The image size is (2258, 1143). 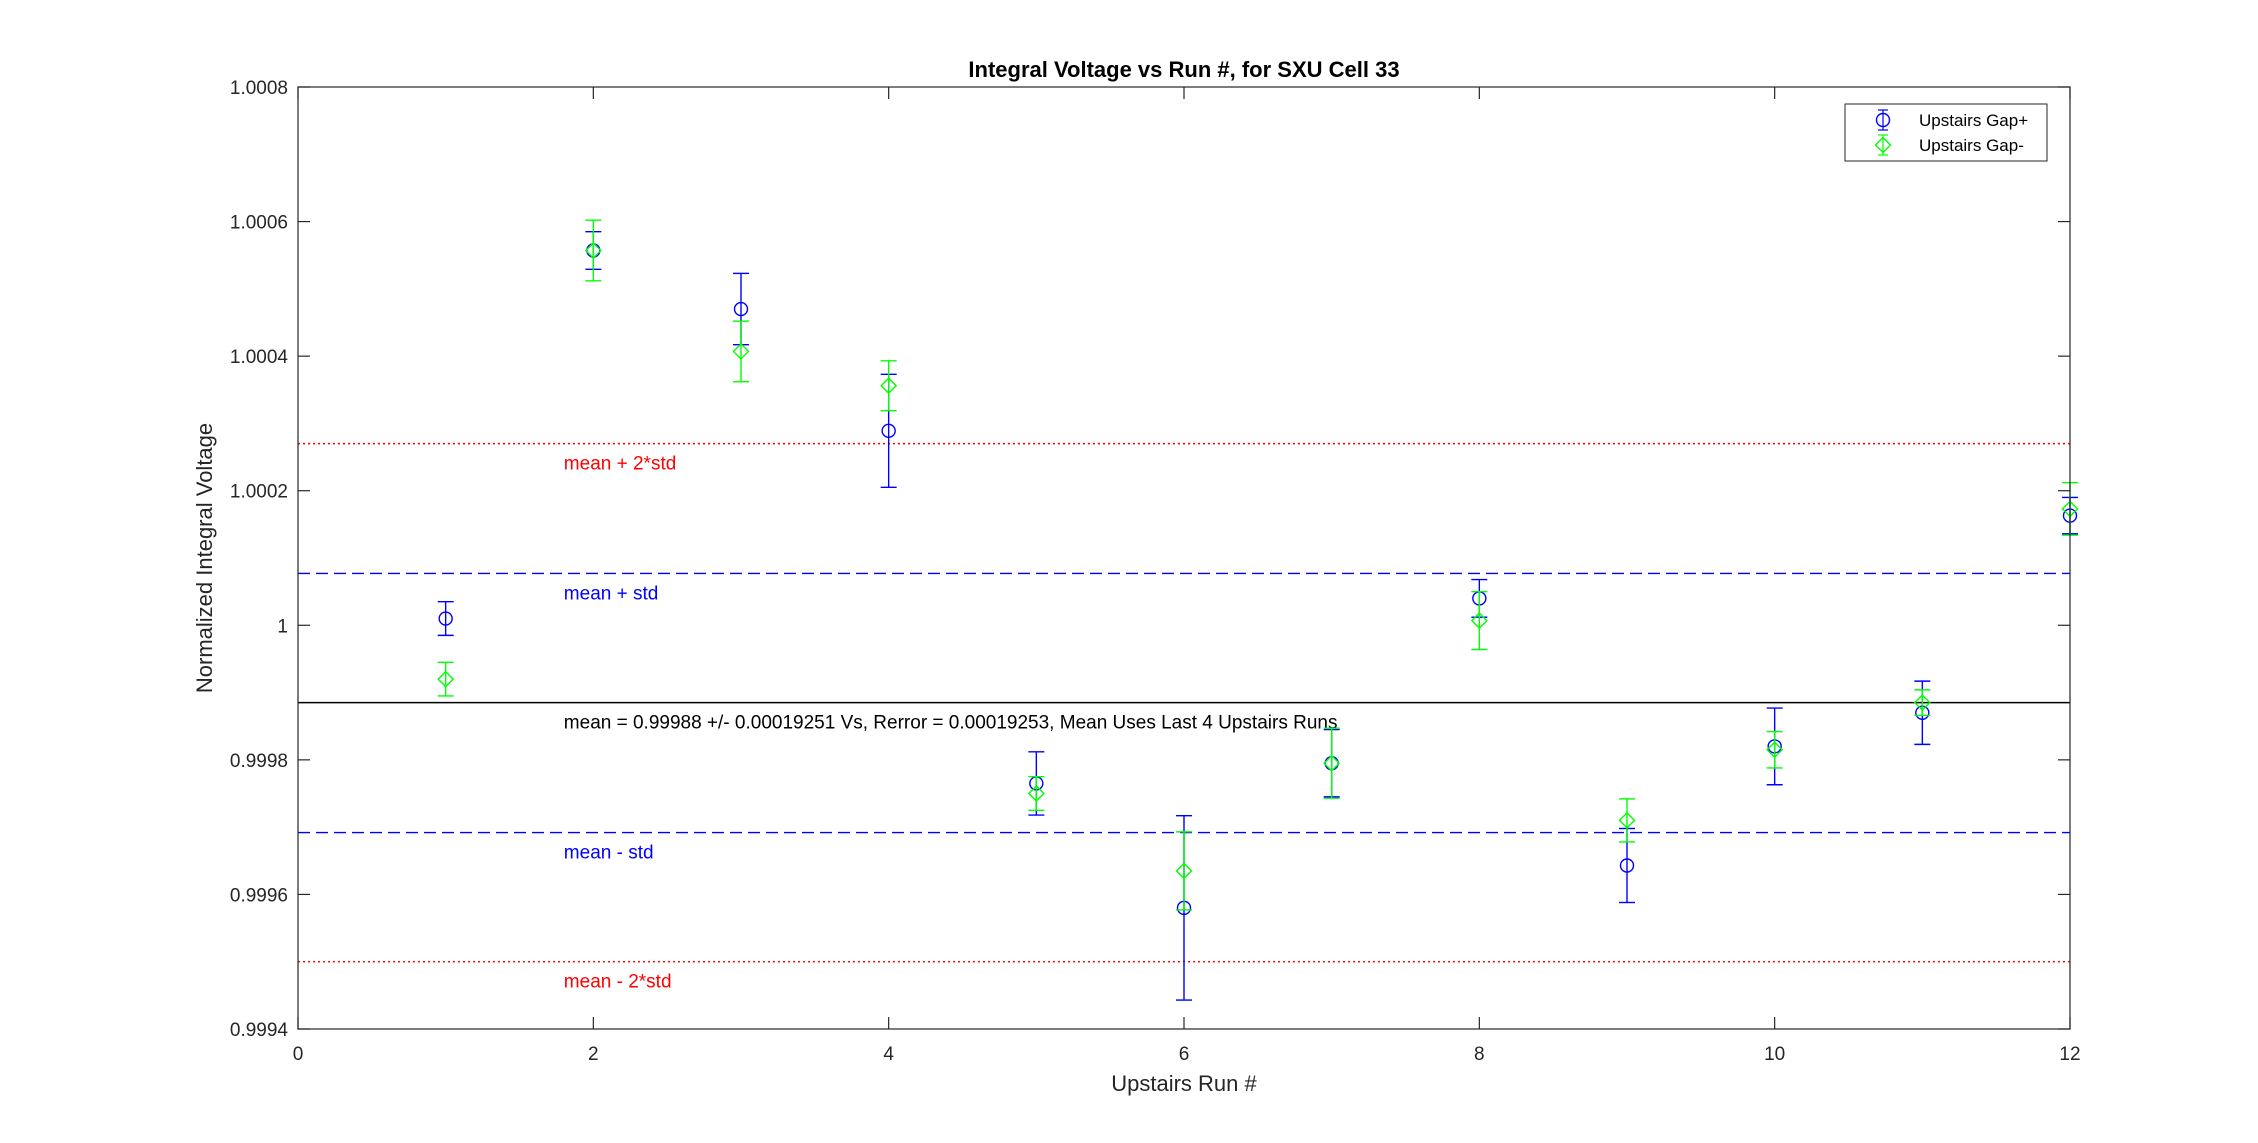 I want to click on y-tick-label: 1.0008, so click(x=259, y=88).